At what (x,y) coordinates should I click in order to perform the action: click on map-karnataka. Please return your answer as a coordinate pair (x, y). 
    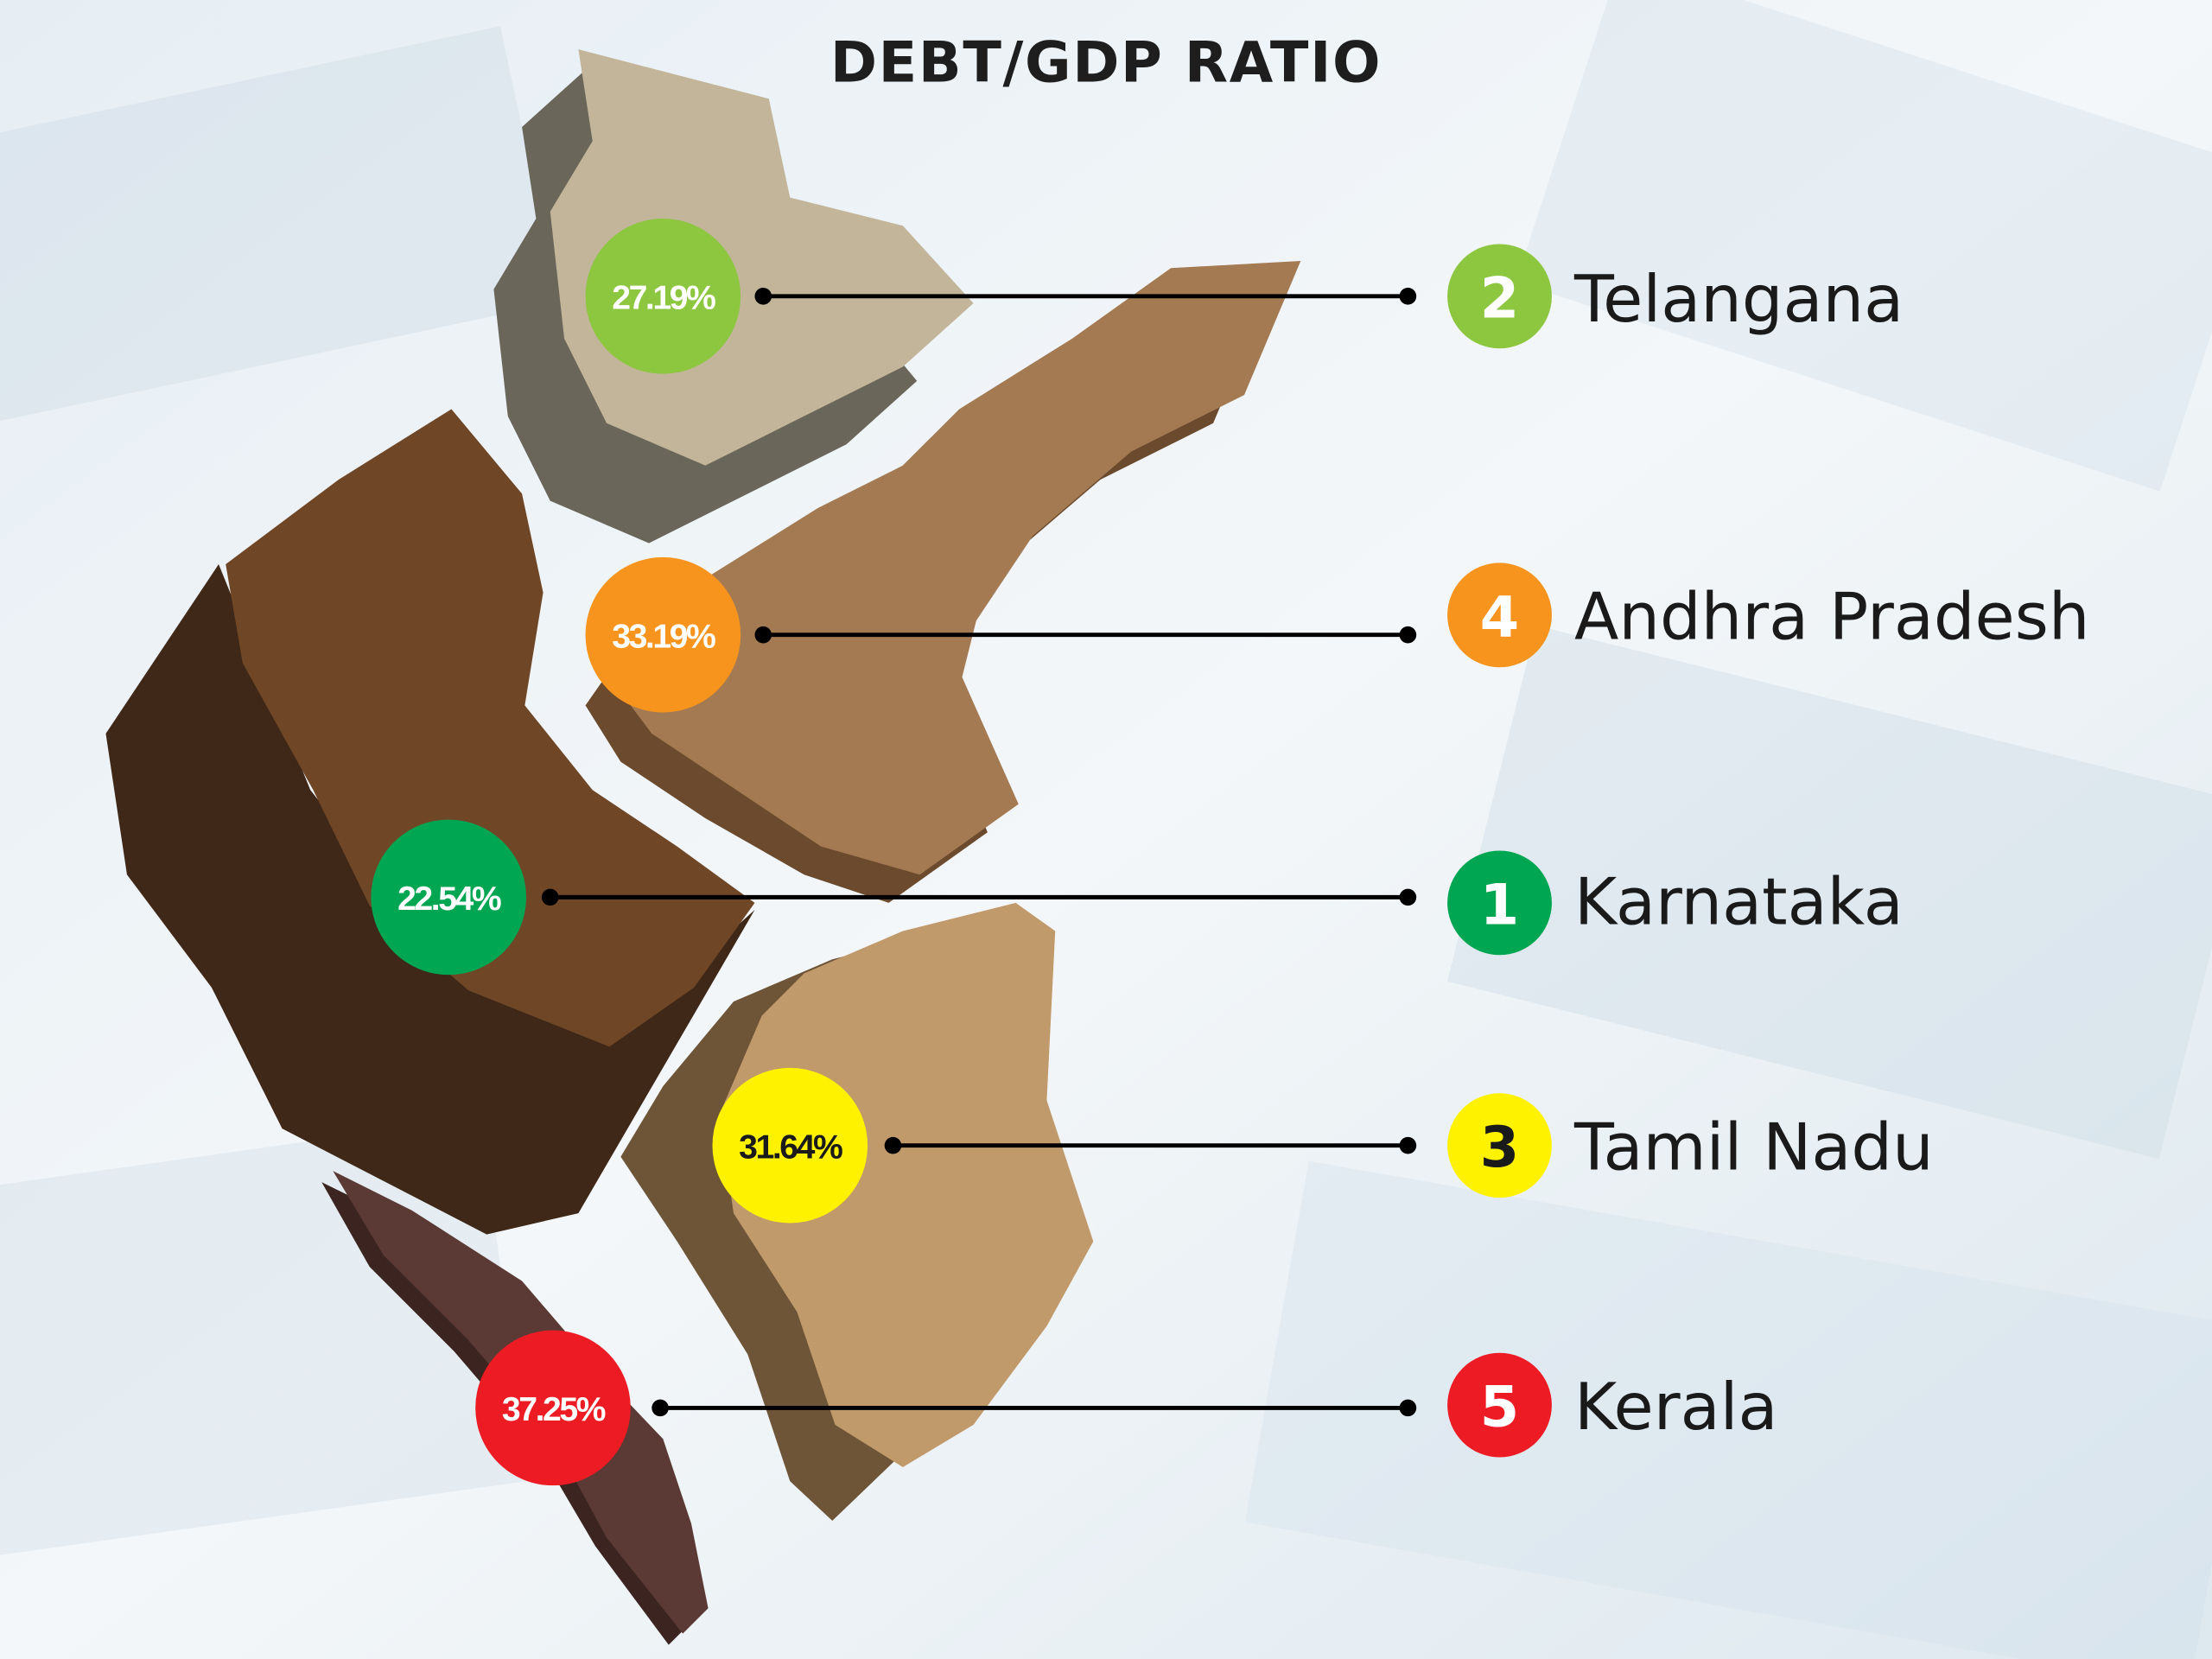
    Looking at the image, I should click on (430, 822).